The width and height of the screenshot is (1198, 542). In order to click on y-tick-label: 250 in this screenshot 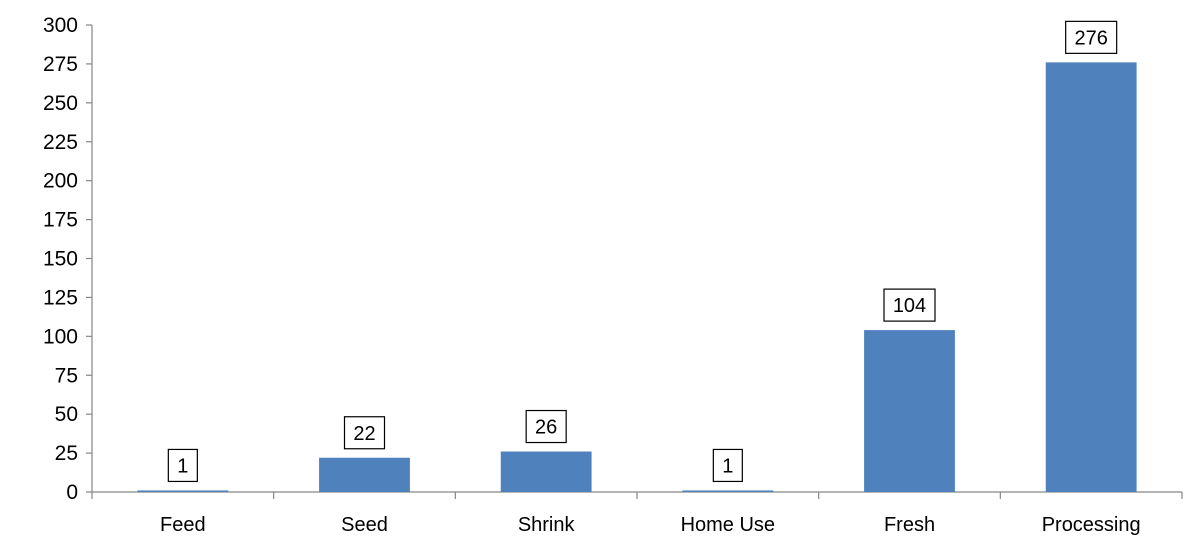, I will do `click(60, 103)`.